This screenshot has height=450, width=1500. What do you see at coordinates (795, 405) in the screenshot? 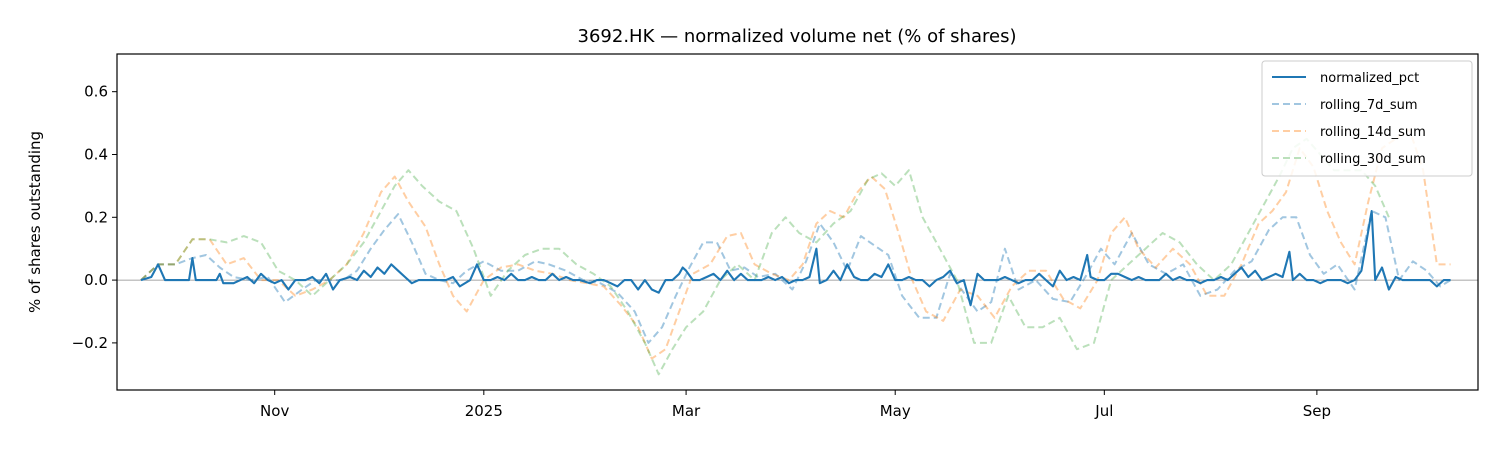
I see `x-axis: Nov 2025 Mar May Jul Sep` at bounding box center [795, 405].